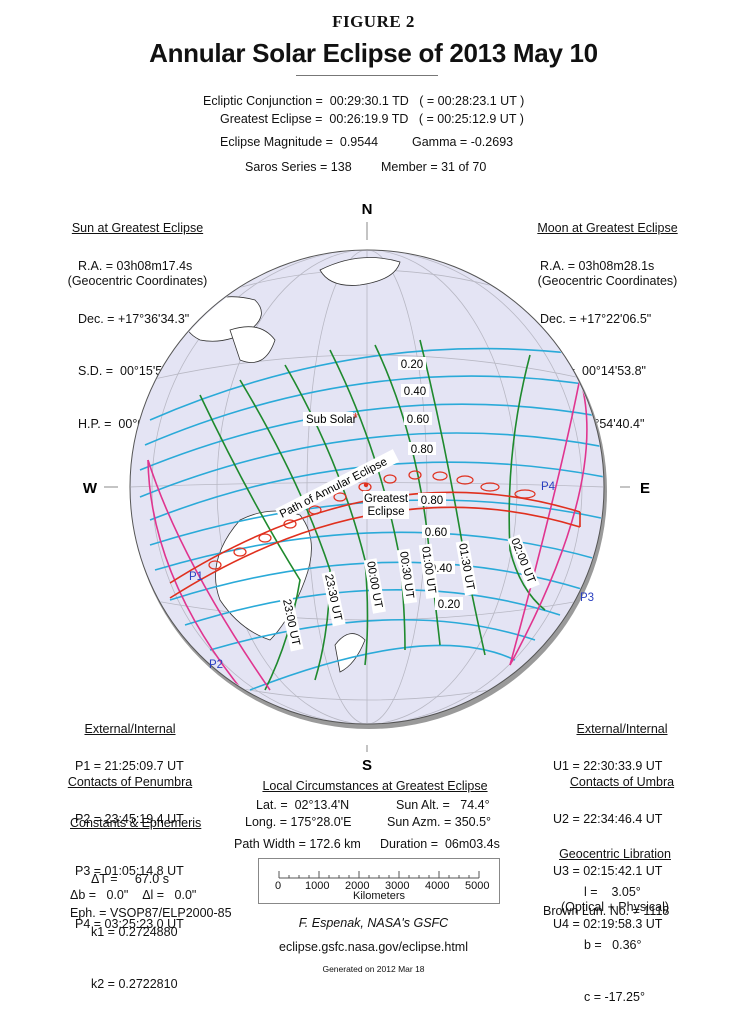 This screenshot has width=747, height=1024. Describe the element at coordinates (645, 488) in the screenshot. I see `compass-east: E` at that location.